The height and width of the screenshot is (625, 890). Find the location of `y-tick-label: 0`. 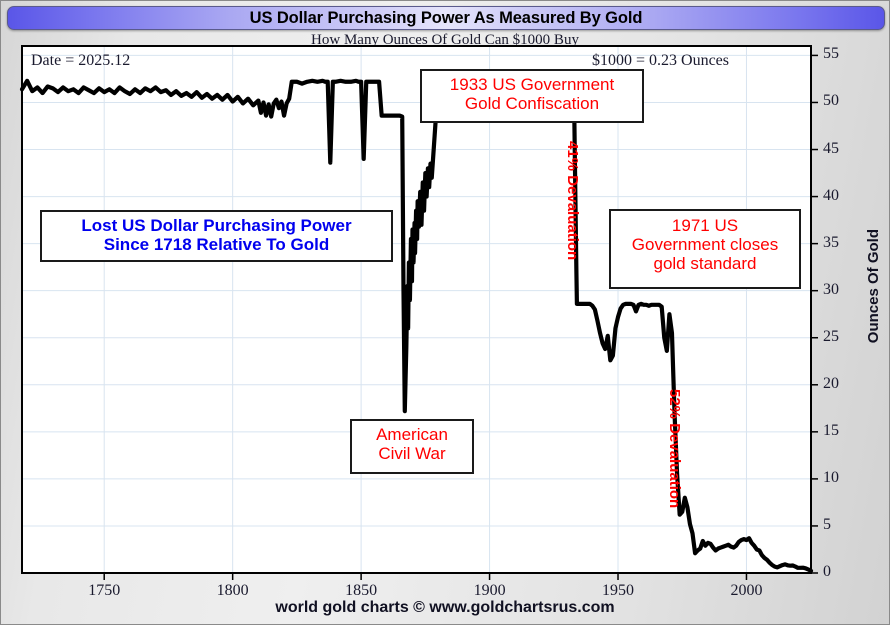

y-tick-label: 0 is located at coordinates (827, 571).